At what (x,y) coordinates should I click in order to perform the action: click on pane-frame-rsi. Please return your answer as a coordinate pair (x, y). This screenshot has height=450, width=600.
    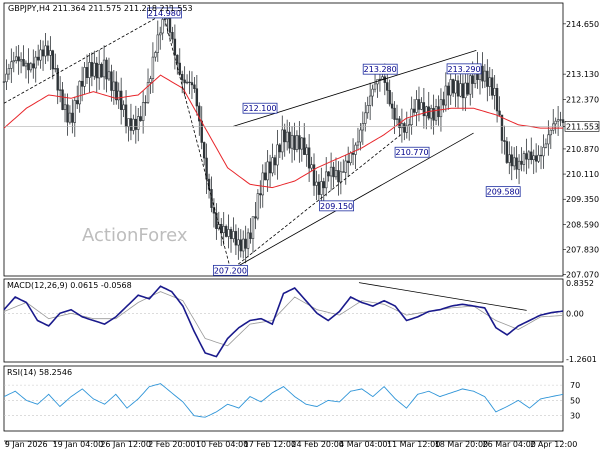
    Looking at the image, I should click on (283, 398).